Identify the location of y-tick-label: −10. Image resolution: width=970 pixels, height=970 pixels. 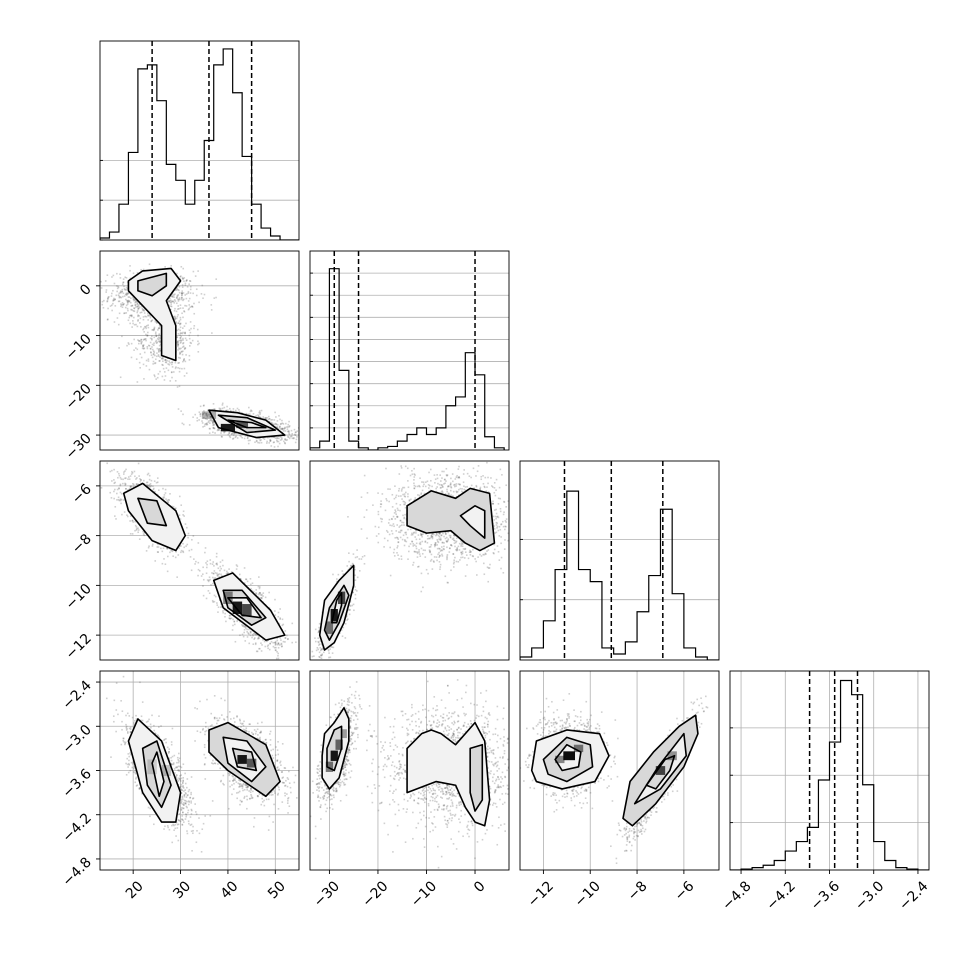
(79, 347).